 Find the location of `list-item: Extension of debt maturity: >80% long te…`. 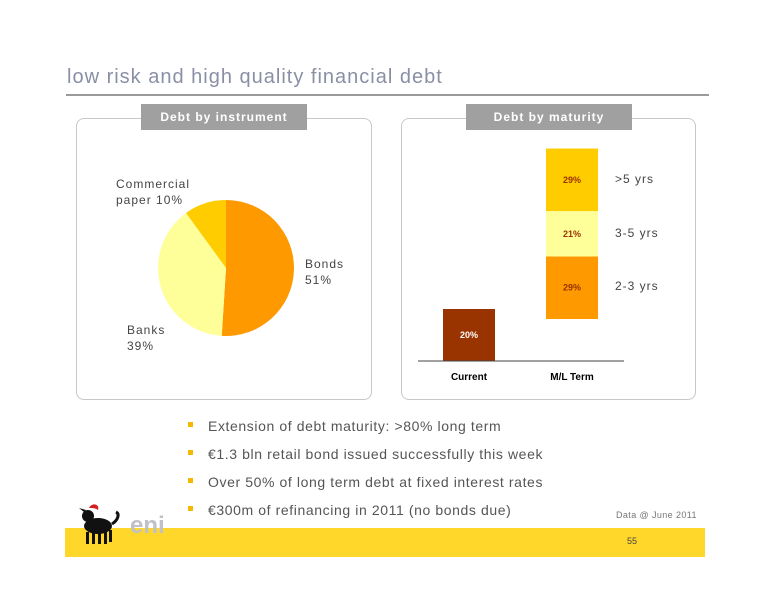

list-item: Extension of debt maturity: >80% long te… is located at coordinates (365, 430).